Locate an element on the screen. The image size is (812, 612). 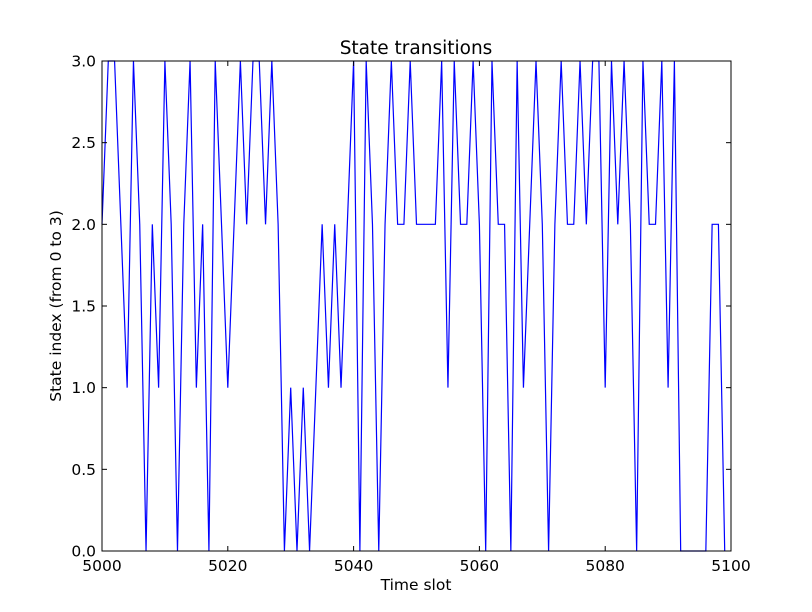
x-tick-label: 5080 is located at coordinates (604, 566).